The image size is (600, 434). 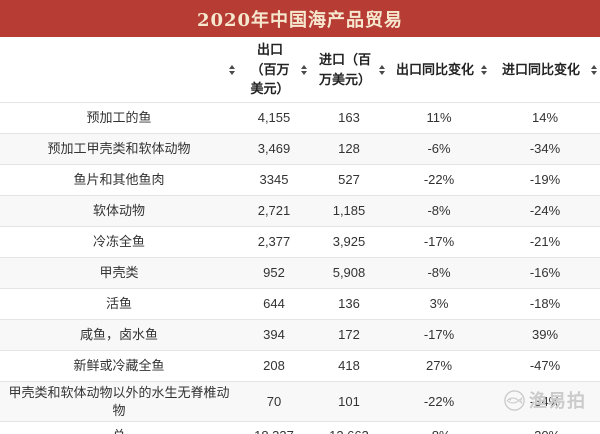 What do you see at coordinates (545, 273) in the screenshot?
I see `import-yoy-cell: -16%` at bounding box center [545, 273].